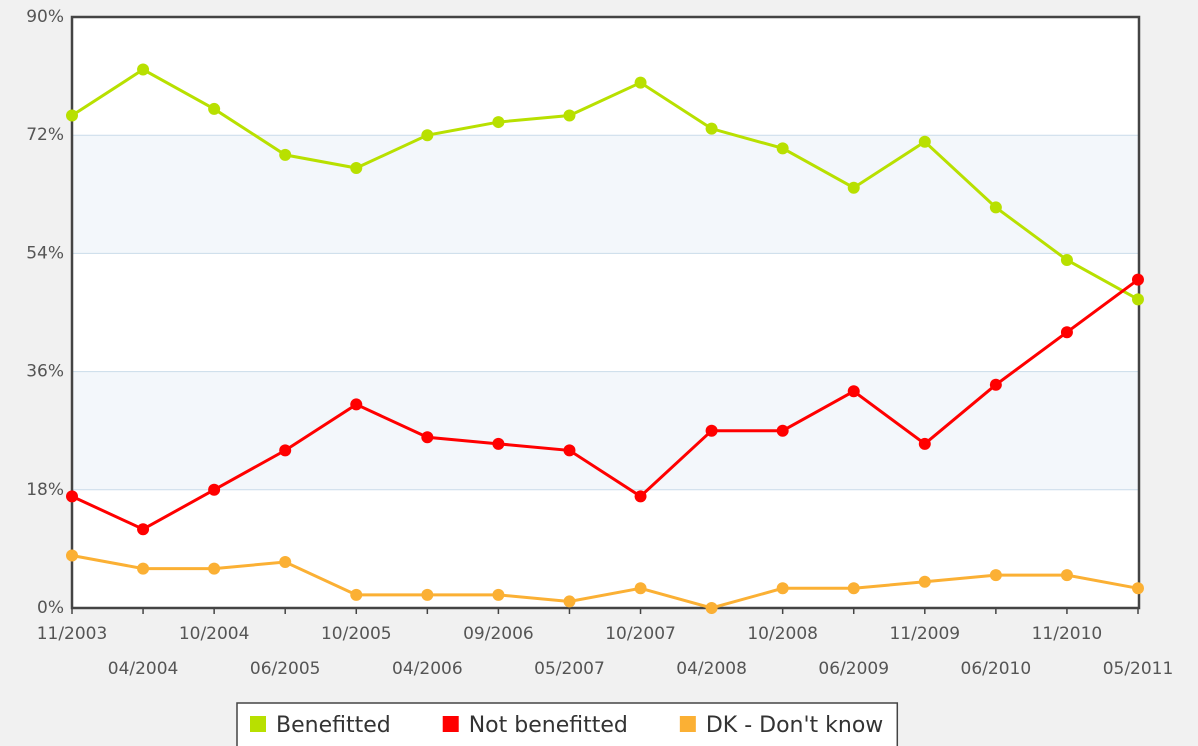 This screenshot has width=1198, height=746. Describe the element at coordinates (605, 194) in the screenshot. I see `band` at that location.